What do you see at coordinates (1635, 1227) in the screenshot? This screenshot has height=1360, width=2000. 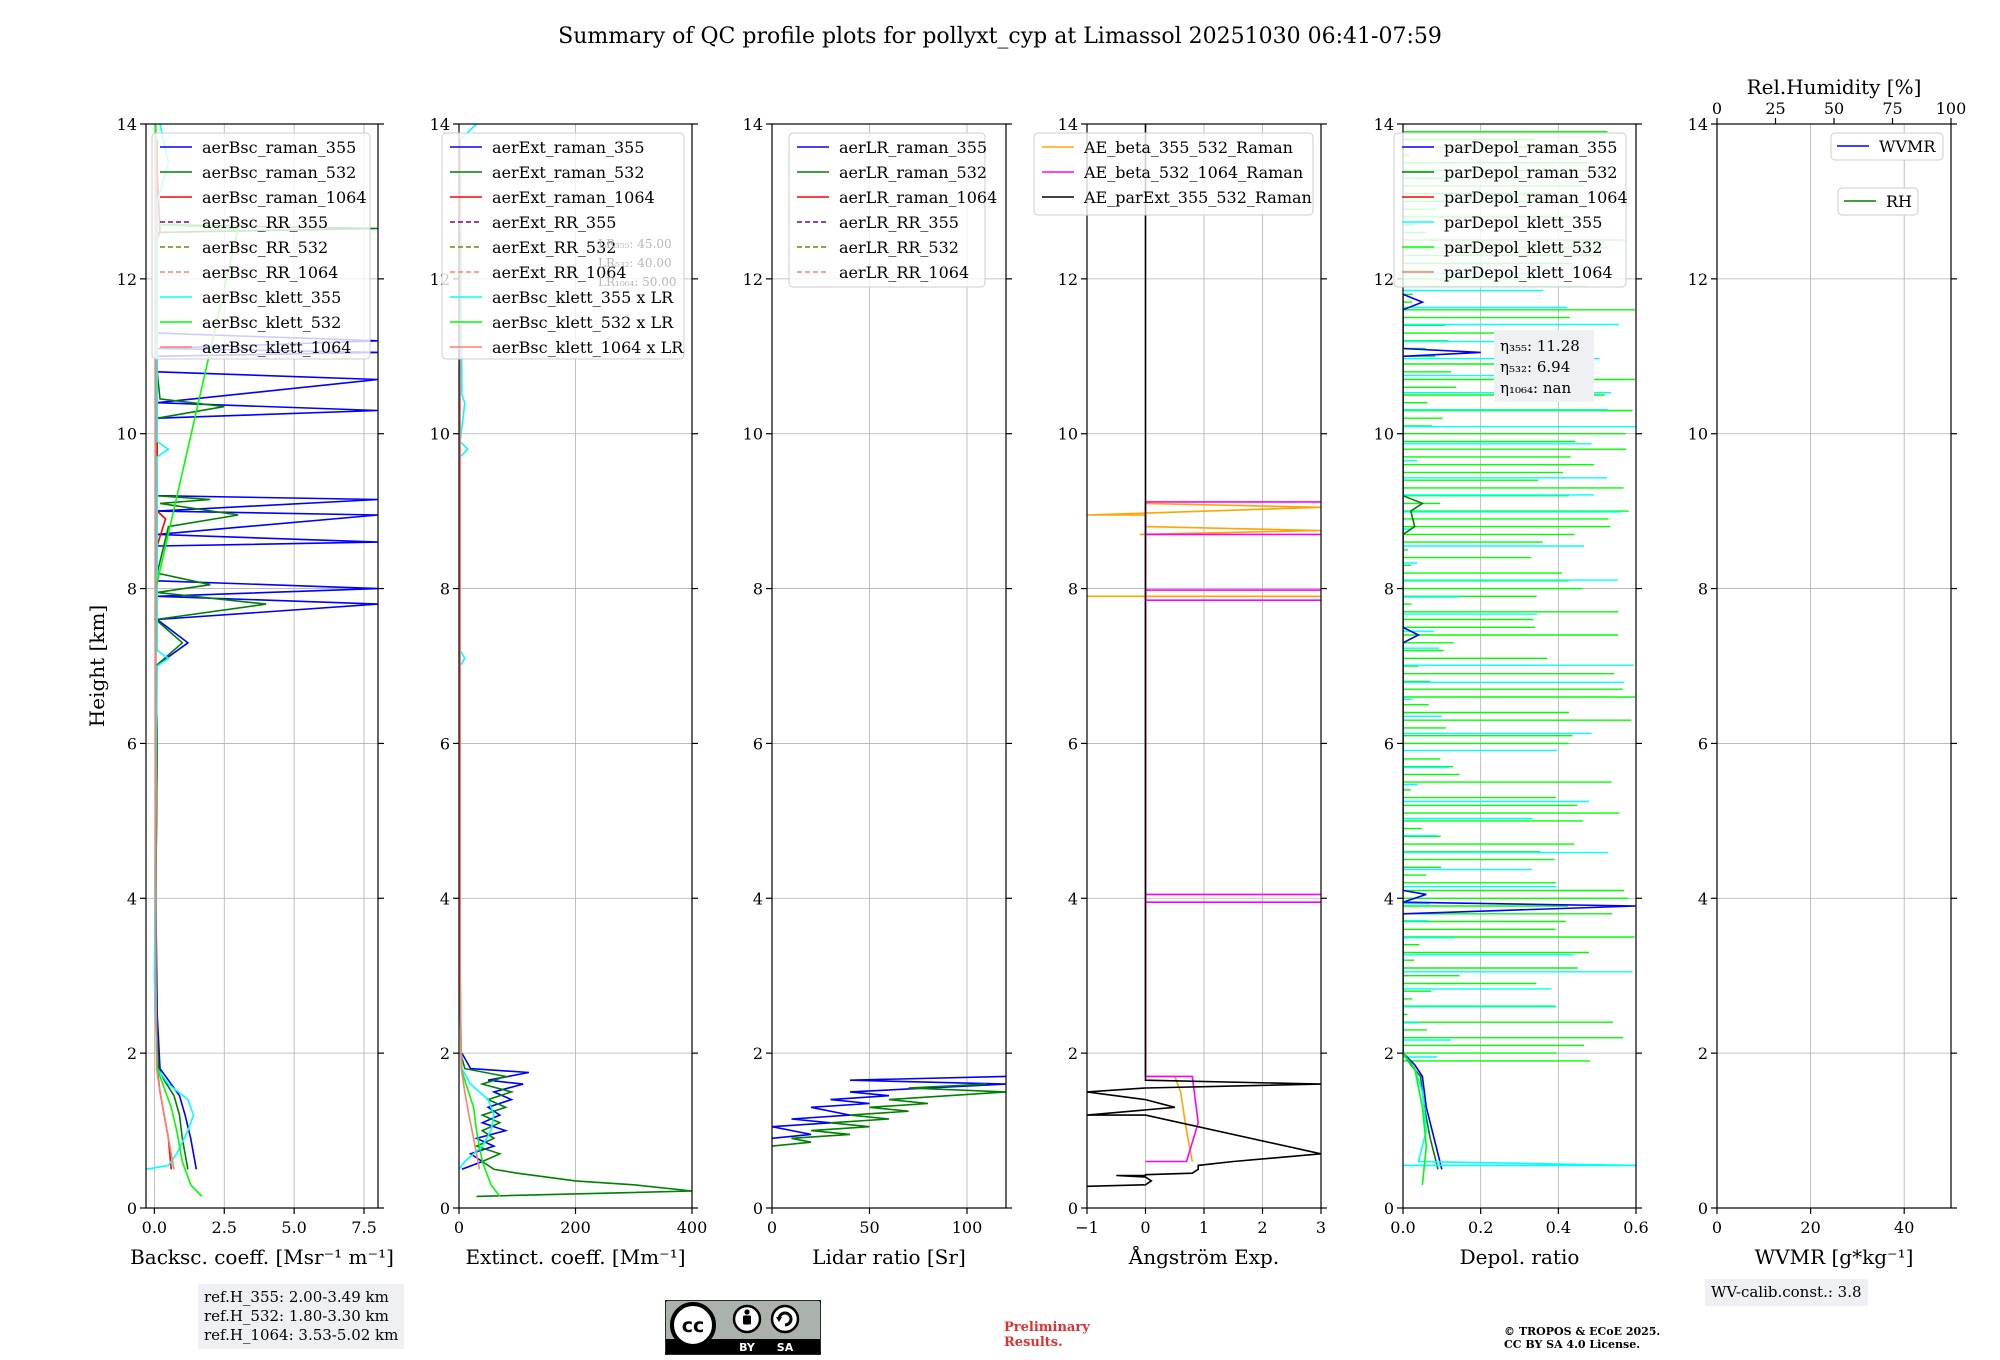 I see `xtick-label: 0.6` at bounding box center [1635, 1227].